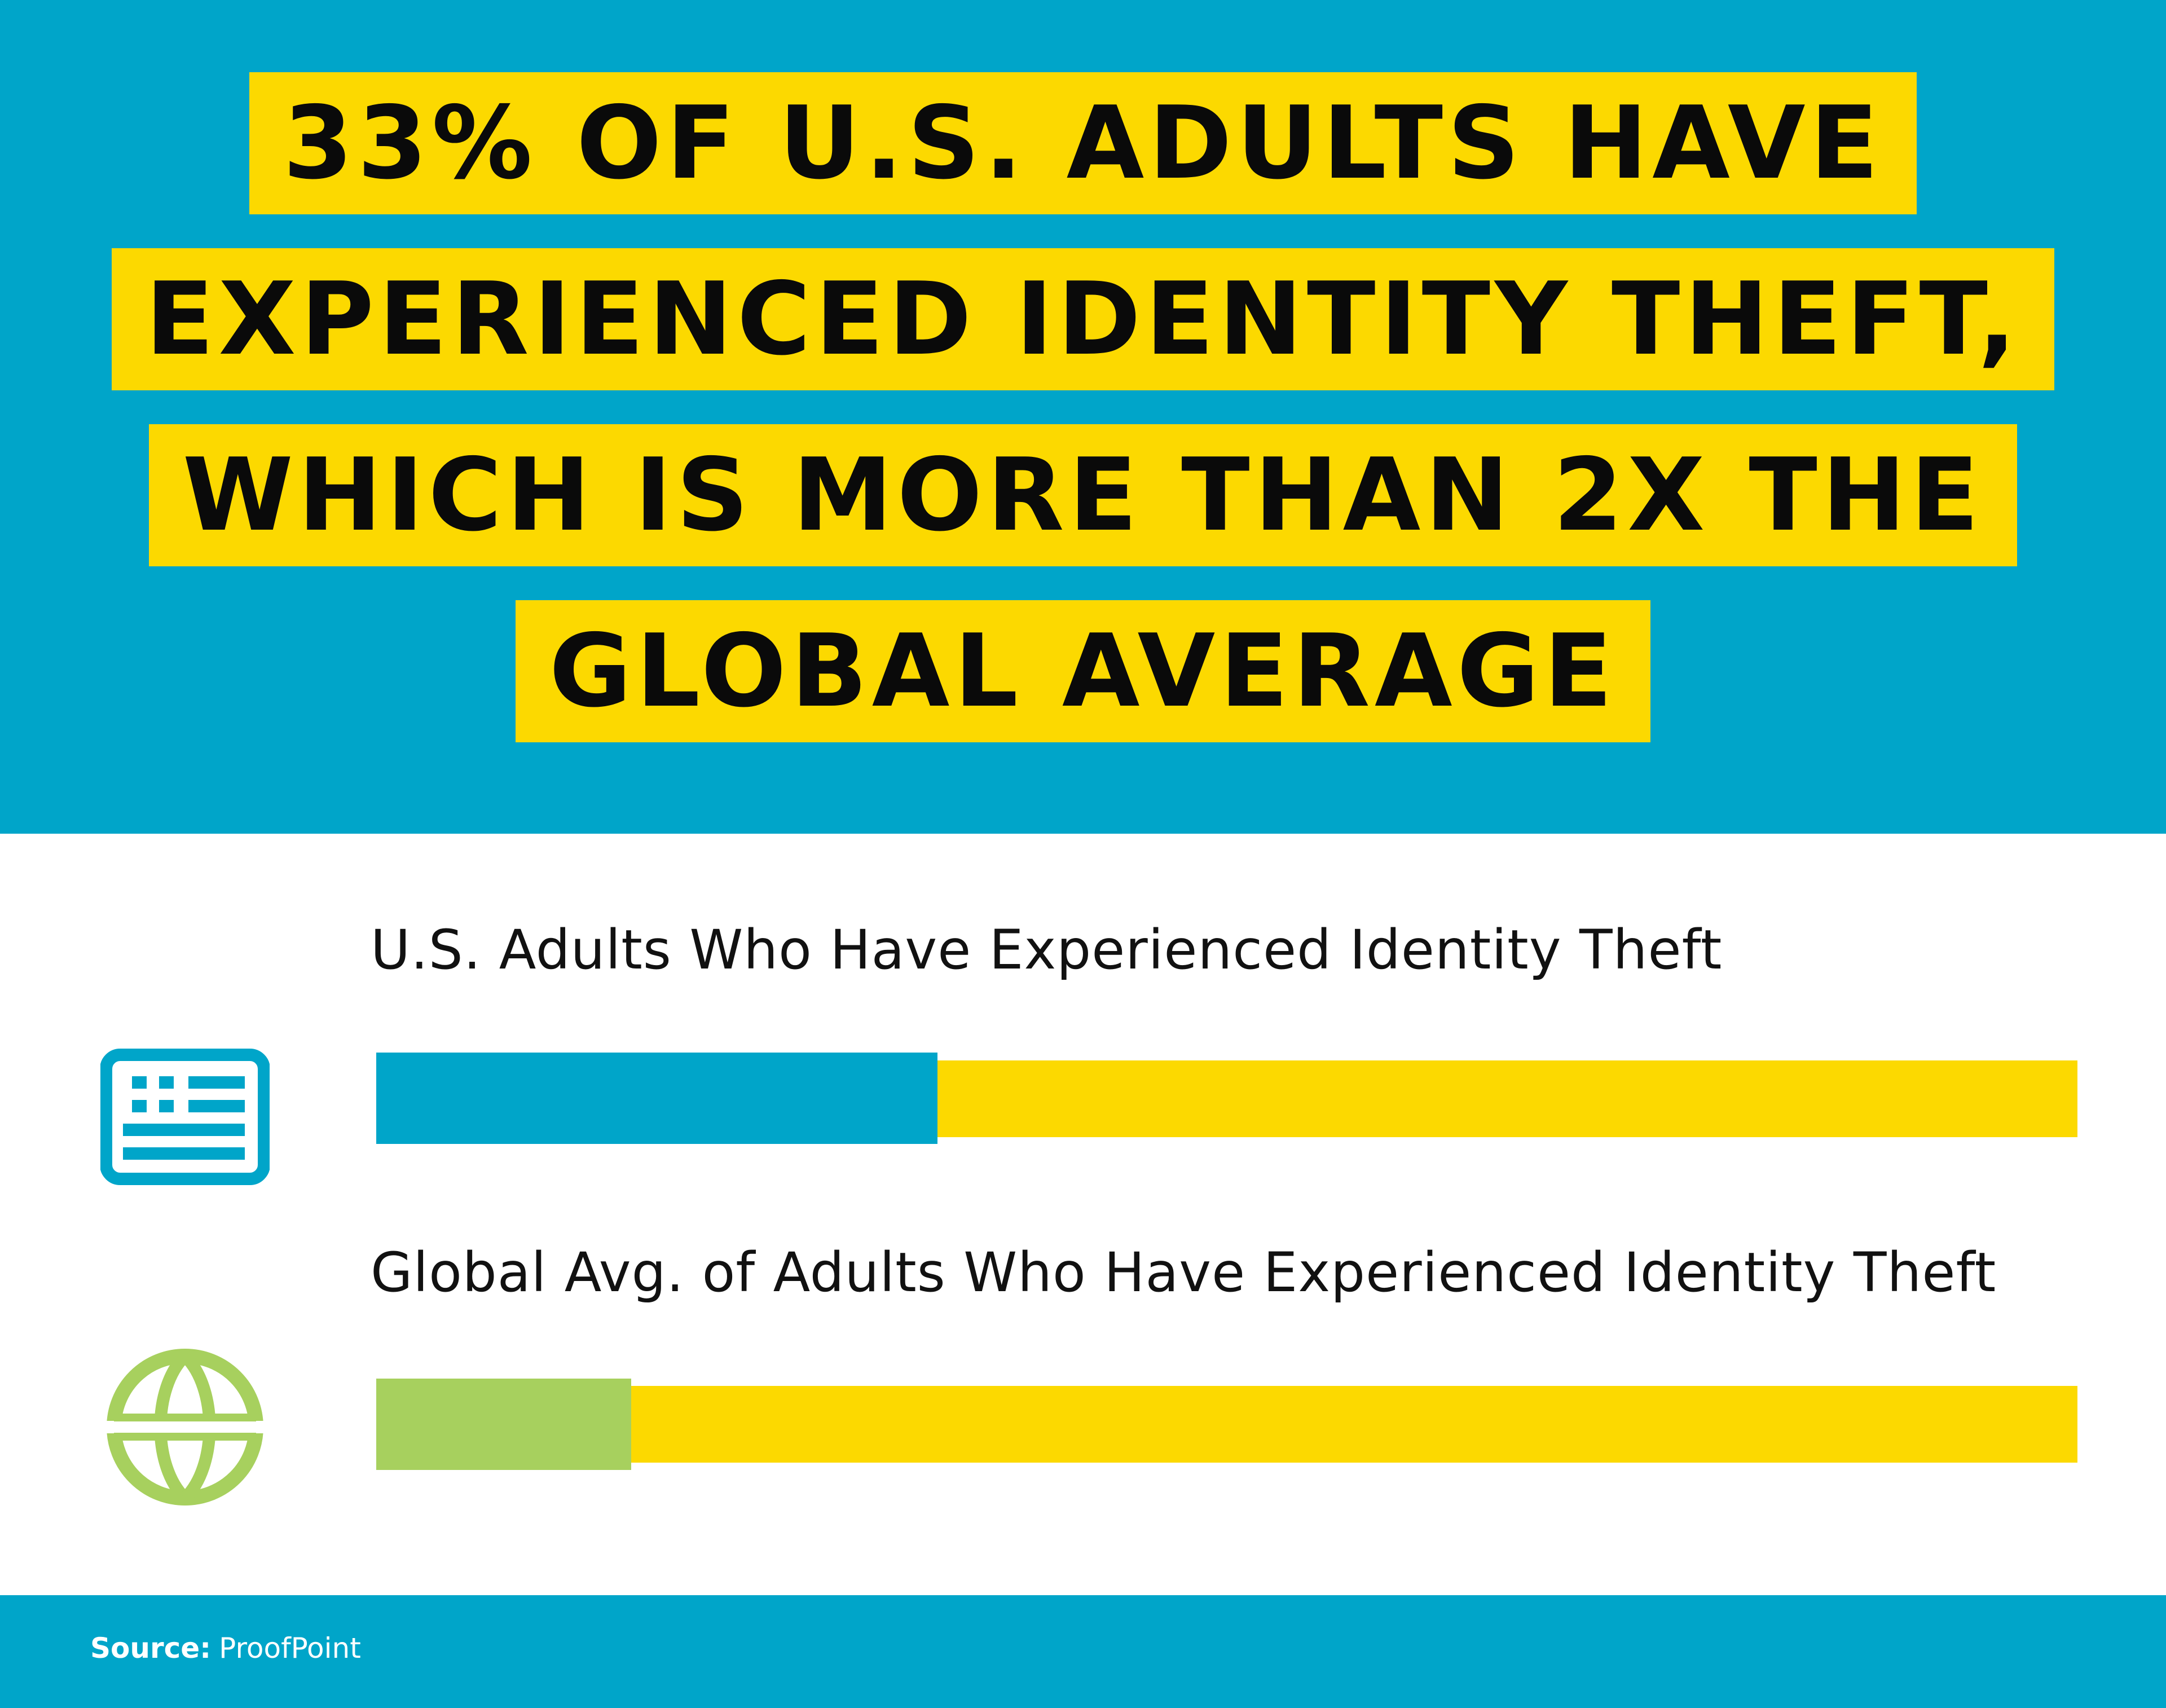 This screenshot has width=2166, height=1708. I want to click on headline-line-2: Experienced Identity Theft,, so click(1083, 319).